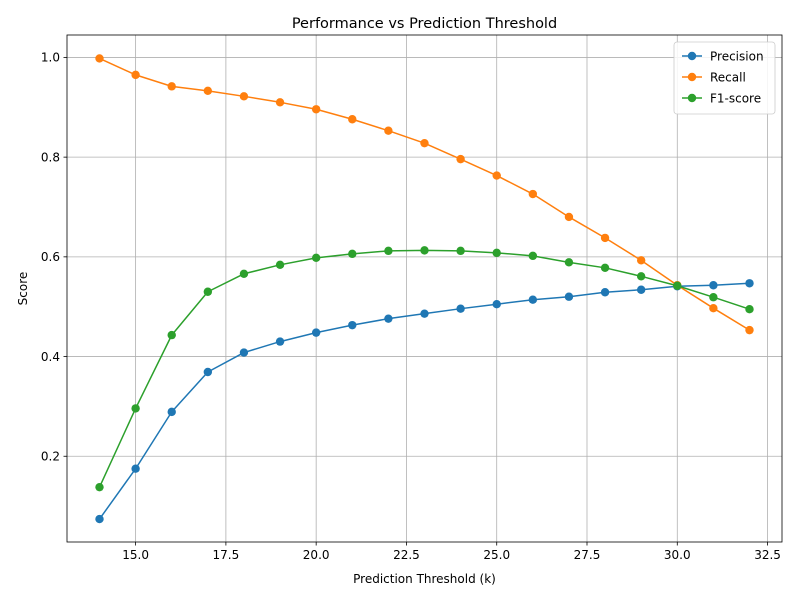 This screenshot has width=800, height=600. Describe the element at coordinates (728, 77) in the screenshot. I see `legend-label-recall: Recall` at that location.